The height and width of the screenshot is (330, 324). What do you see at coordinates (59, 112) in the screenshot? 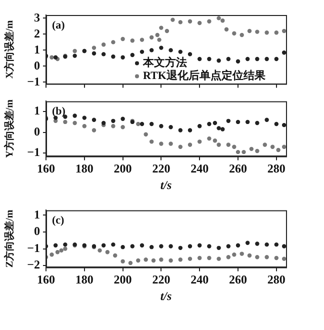
I see `annotation: (b)` at bounding box center [59, 112].